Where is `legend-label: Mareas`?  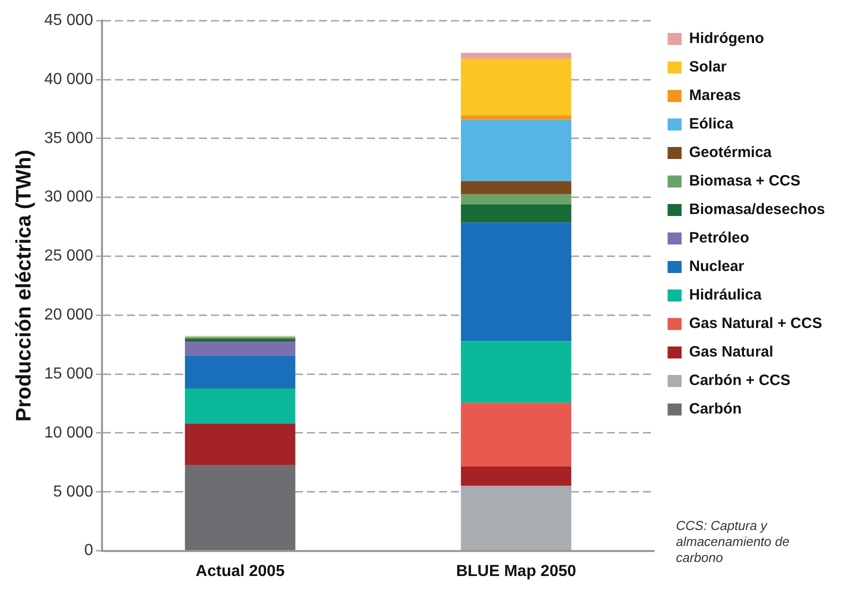
legend-label: Mareas is located at coordinates (715, 95).